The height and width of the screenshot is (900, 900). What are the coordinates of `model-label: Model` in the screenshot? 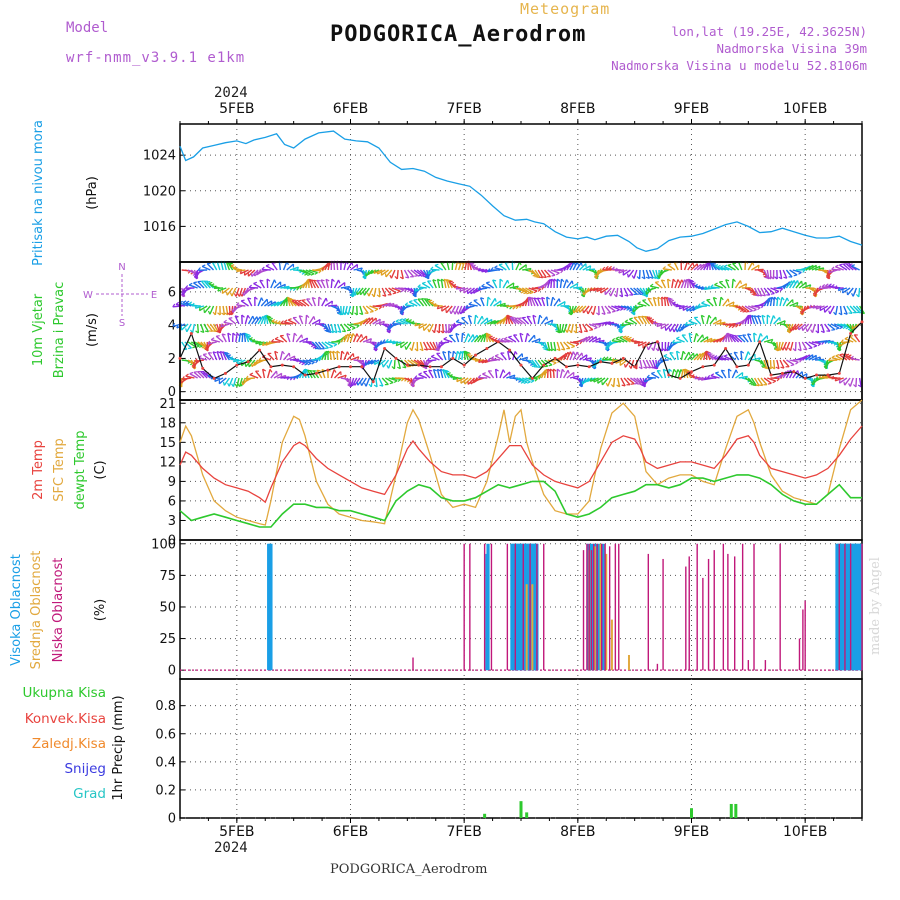 It's located at (87, 28).